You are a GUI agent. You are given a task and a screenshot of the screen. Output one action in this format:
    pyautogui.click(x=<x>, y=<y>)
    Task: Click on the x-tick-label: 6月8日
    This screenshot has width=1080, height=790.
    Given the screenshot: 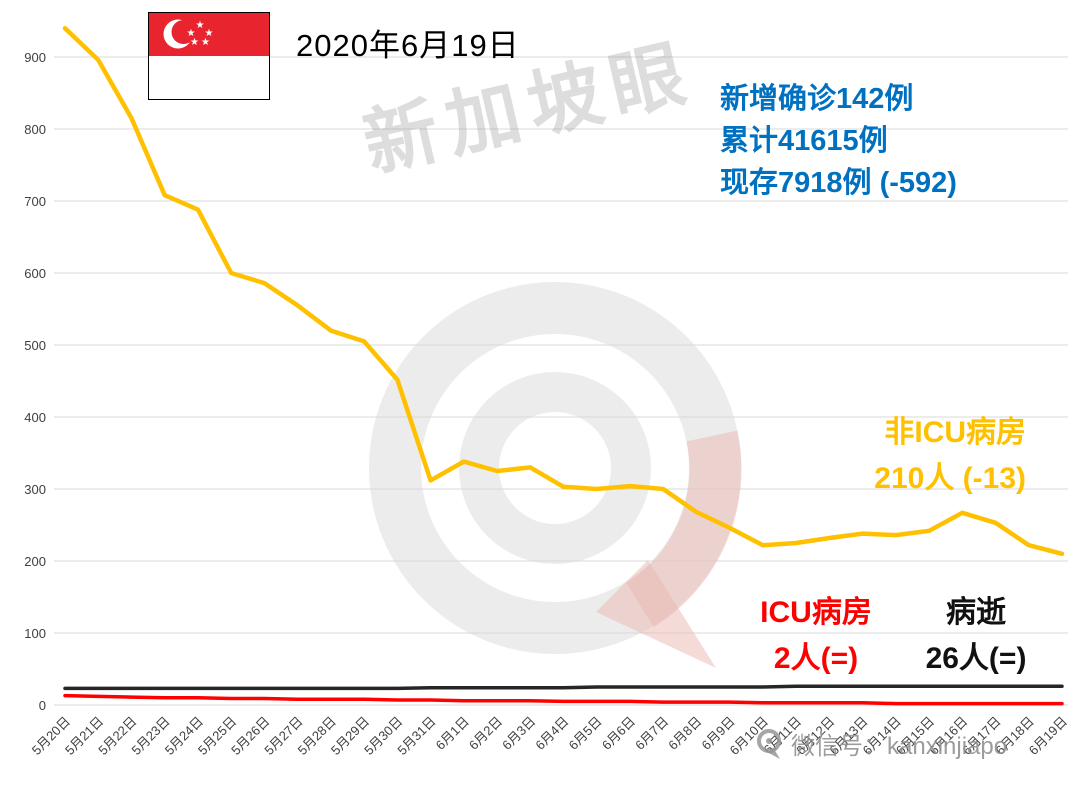 What is the action you would take?
    pyautogui.click(x=684, y=733)
    